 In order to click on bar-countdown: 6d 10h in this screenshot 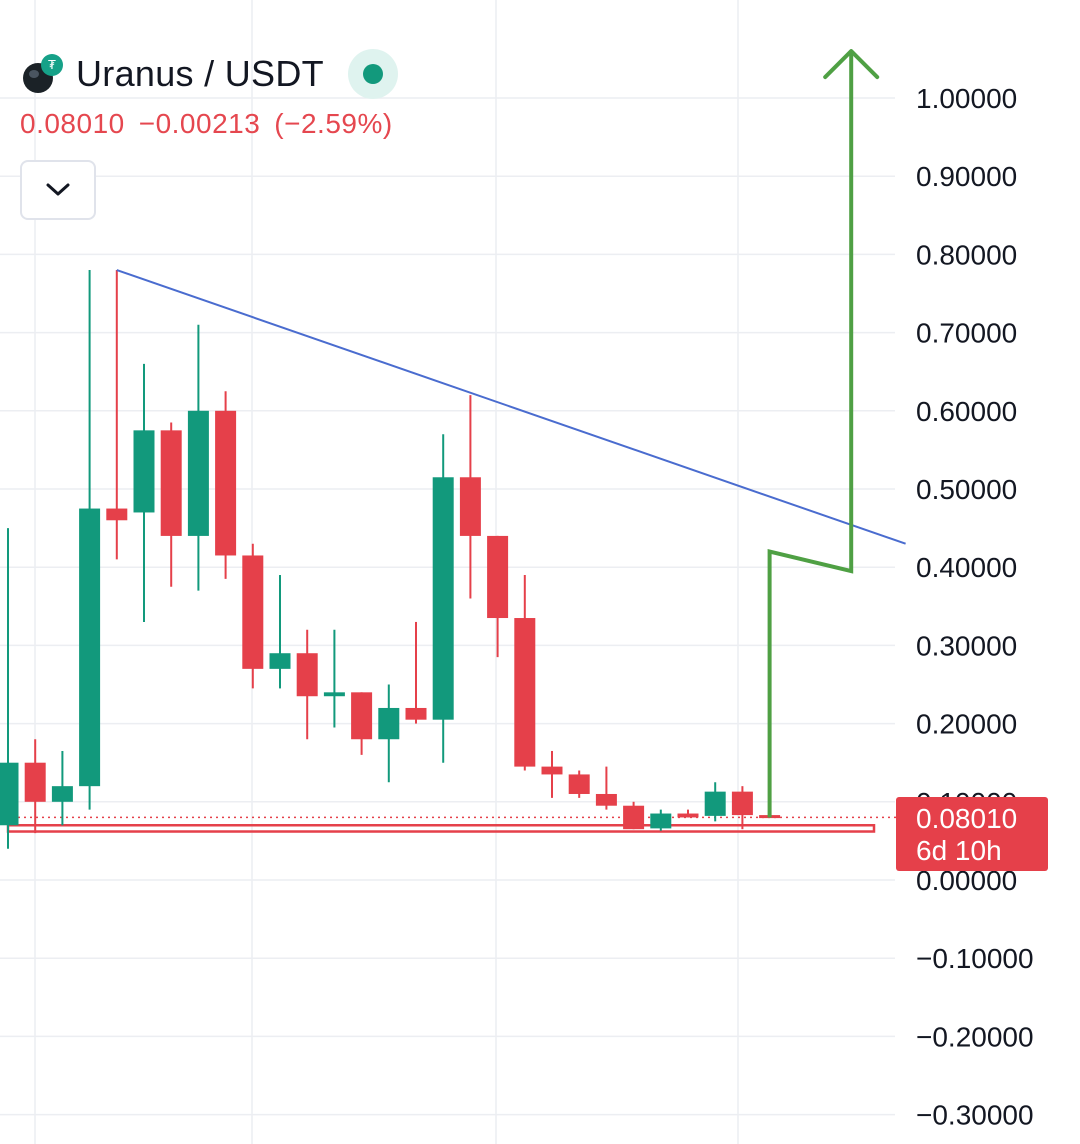, I will do `click(959, 850)`.